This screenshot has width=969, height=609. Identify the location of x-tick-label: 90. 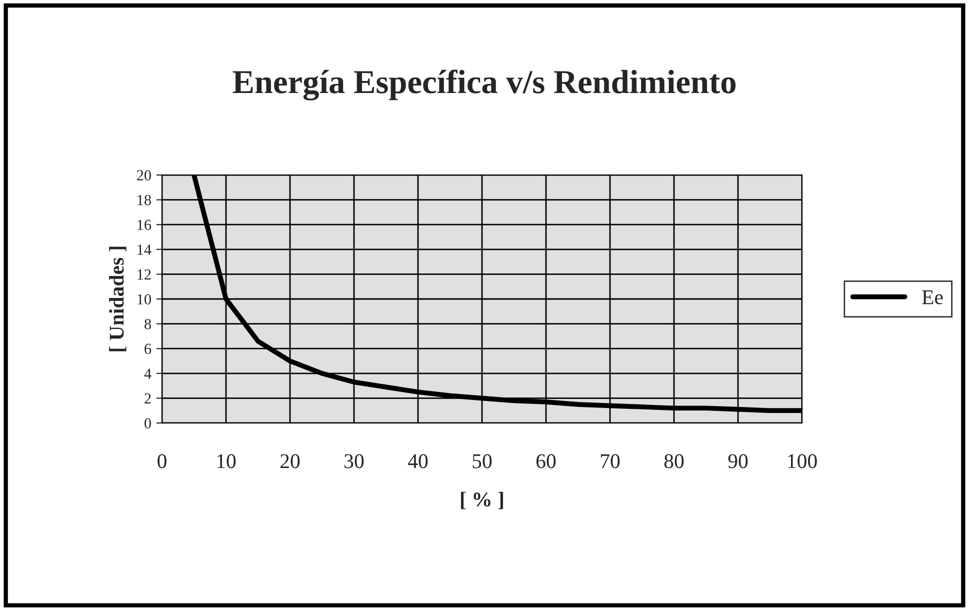
(738, 461).